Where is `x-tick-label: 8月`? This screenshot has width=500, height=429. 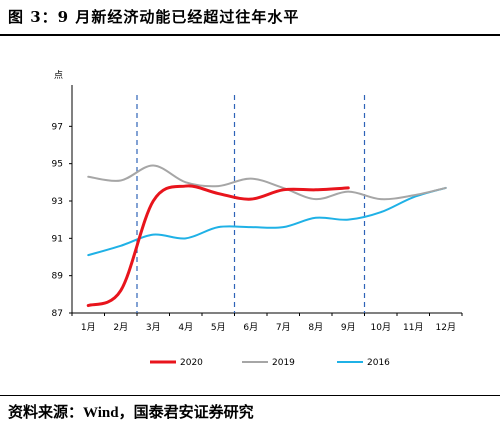 x-tick-label: 8月 is located at coordinates (315, 327).